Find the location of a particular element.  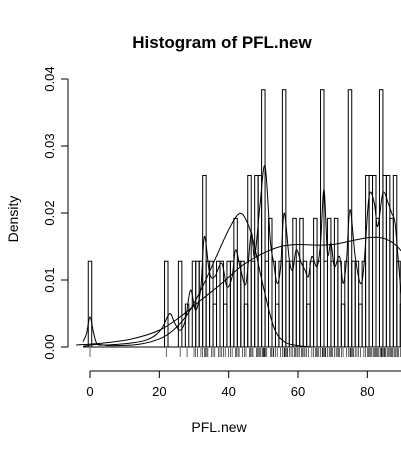

x-axis: 020406080100 is located at coordinates (243, 384).